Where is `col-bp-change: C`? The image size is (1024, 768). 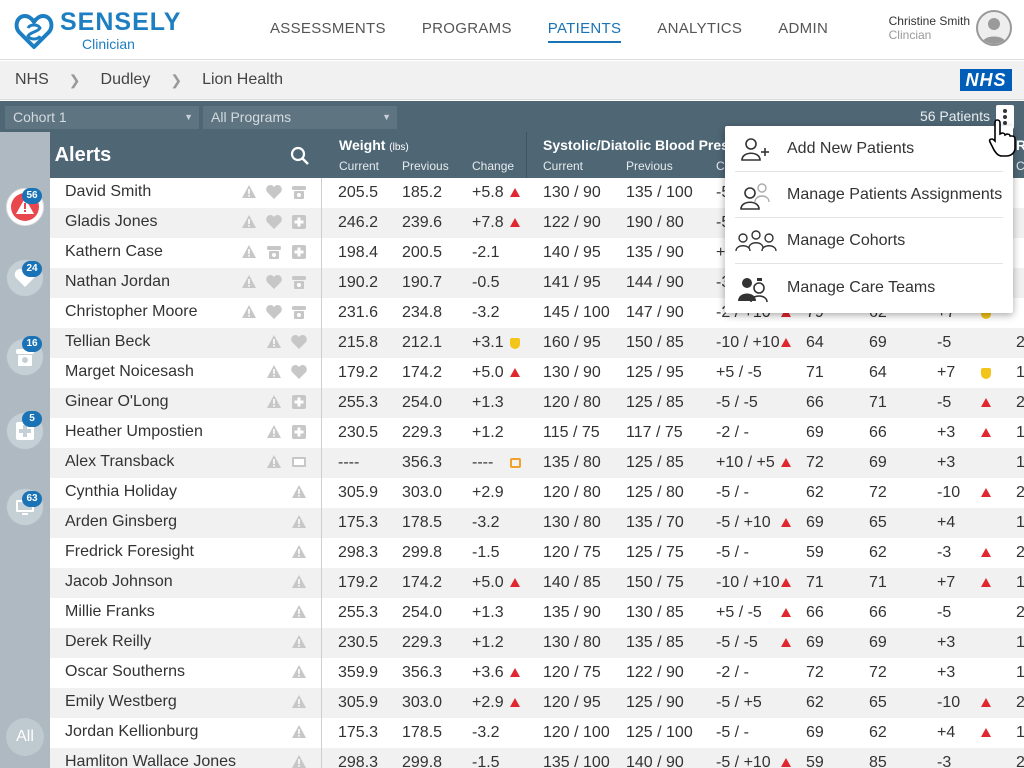 col-bp-change: C is located at coordinates (720, 166).